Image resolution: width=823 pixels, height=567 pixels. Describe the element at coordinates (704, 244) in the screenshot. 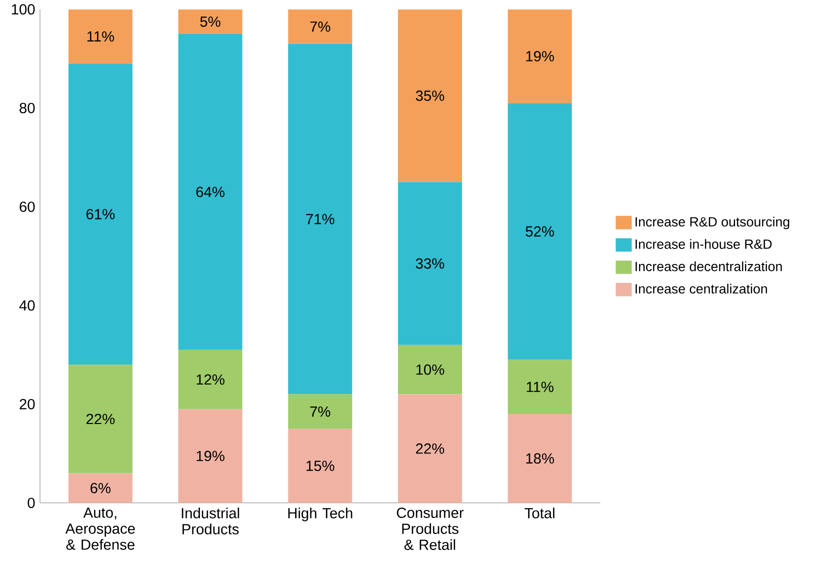

I see `legend-label: Increase in-house R&D` at that location.